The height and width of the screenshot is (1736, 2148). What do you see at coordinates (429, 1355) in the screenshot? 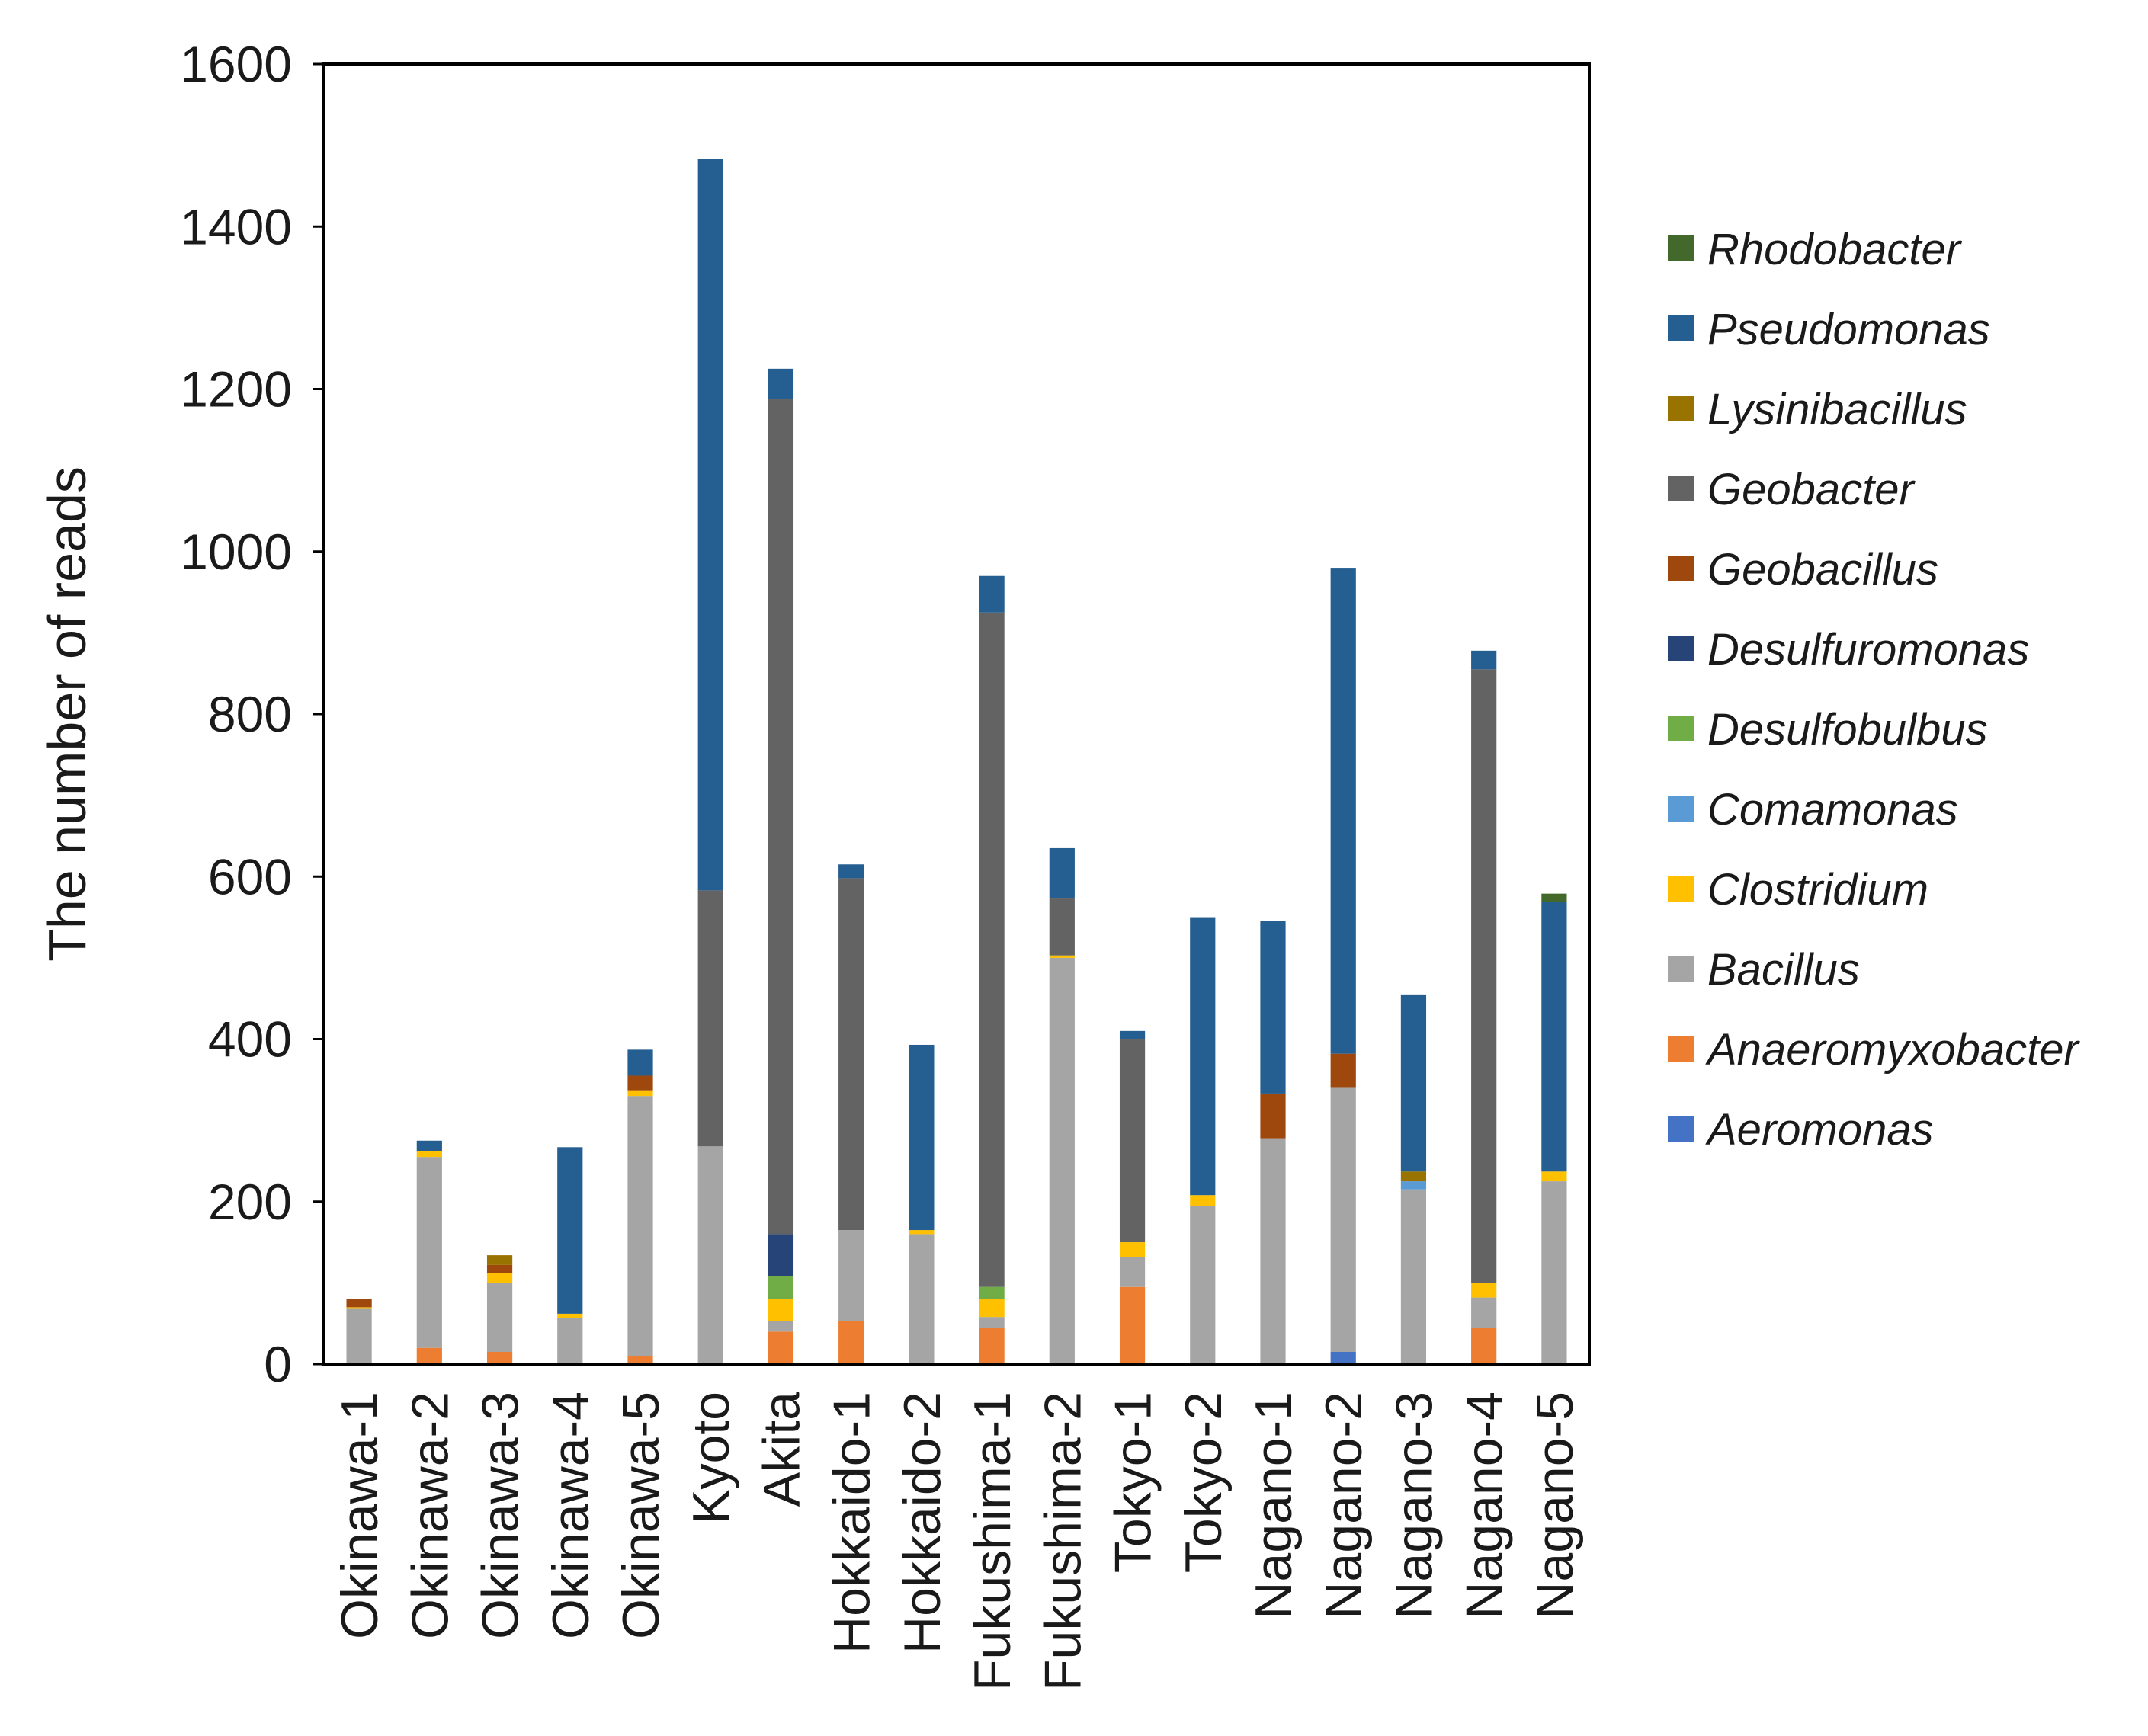
I see `bar-okinawa-2-anaeromyxobacter` at bounding box center [429, 1355].